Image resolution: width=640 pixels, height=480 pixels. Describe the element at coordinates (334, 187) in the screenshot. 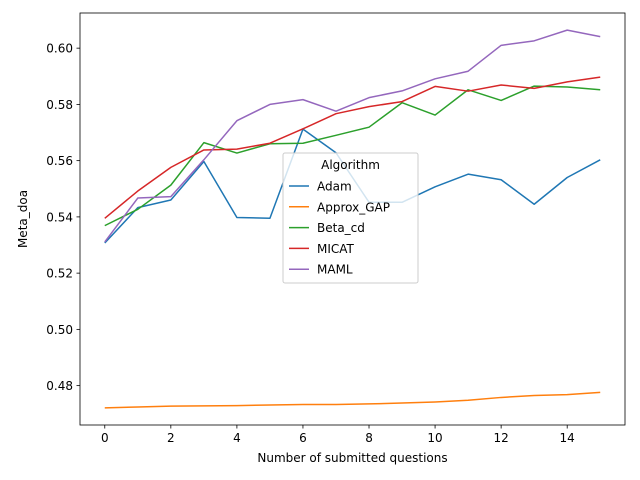

I see `legend-label-adam: Adam` at that location.